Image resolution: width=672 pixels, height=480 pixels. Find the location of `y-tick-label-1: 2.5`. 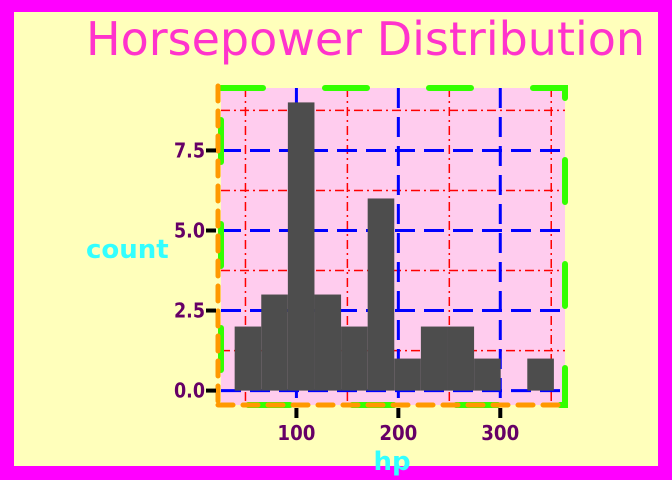

y-tick-label-1: 2.5 is located at coordinates (189, 311).